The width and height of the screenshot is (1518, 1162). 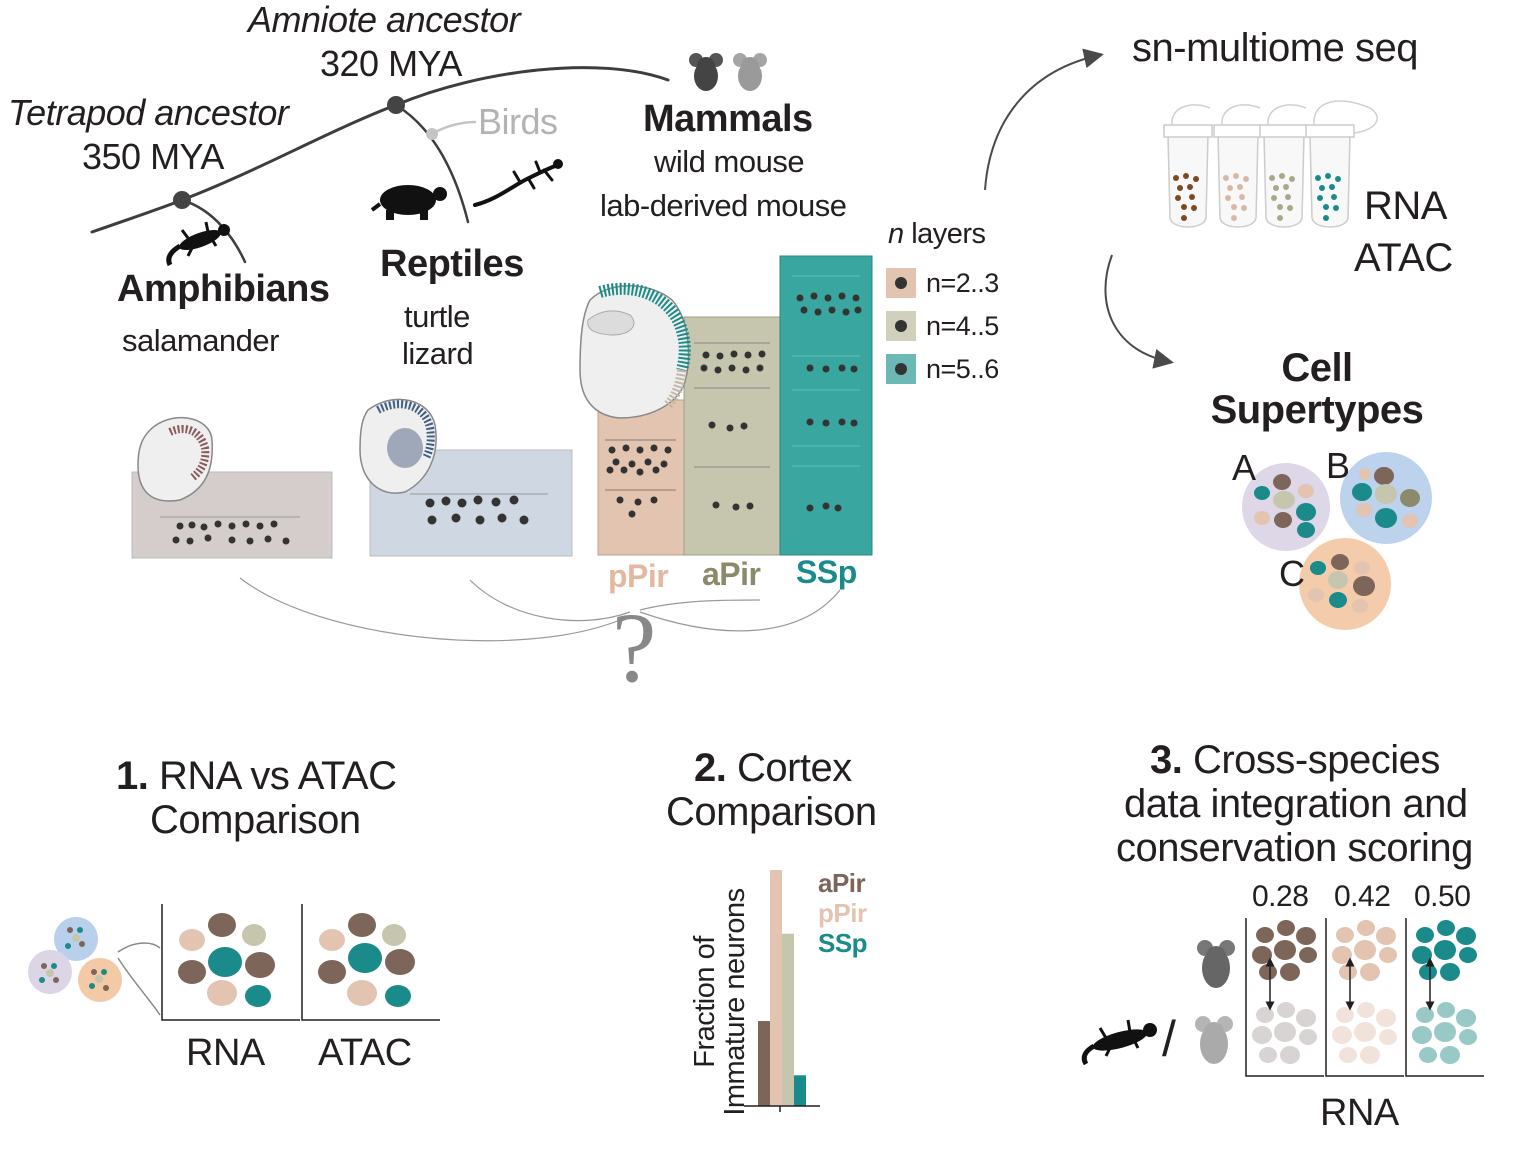 I want to click on legend-item-2: n=4..5, so click(x=962, y=326).